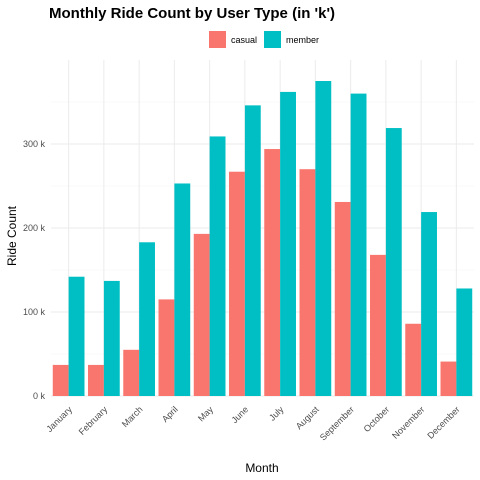 This screenshot has width=480, height=480. Describe the element at coordinates (166, 347) in the screenshot. I see `bar-casual-april` at that location.